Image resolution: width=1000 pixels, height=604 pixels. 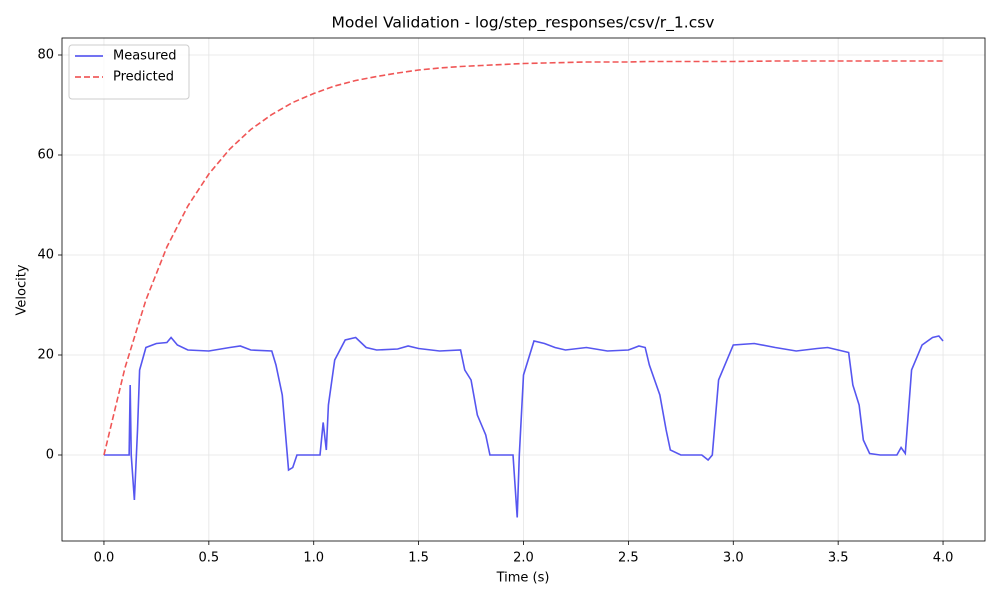 I want to click on x-tick-label: 3.0, so click(x=733, y=558).